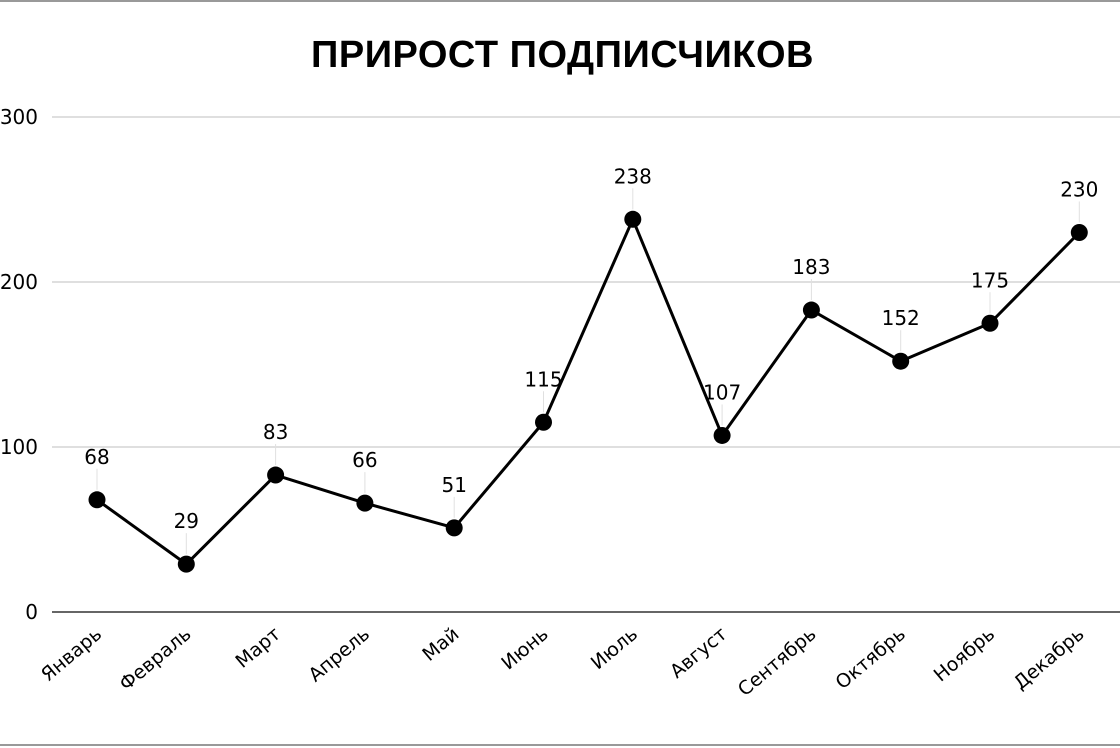  Describe the element at coordinates (155, 659) in the screenshot. I see `x-tick-label: Февраль` at that location.